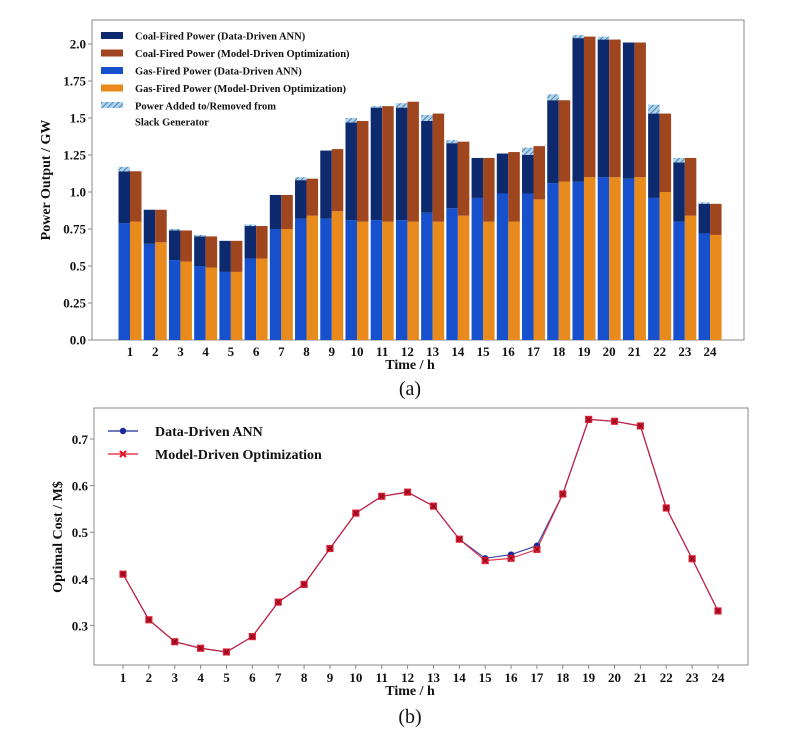 This screenshot has height=754, width=792. What do you see at coordinates (711, 351) in the screenshot?
I see `x-tick-label: 24` at bounding box center [711, 351].